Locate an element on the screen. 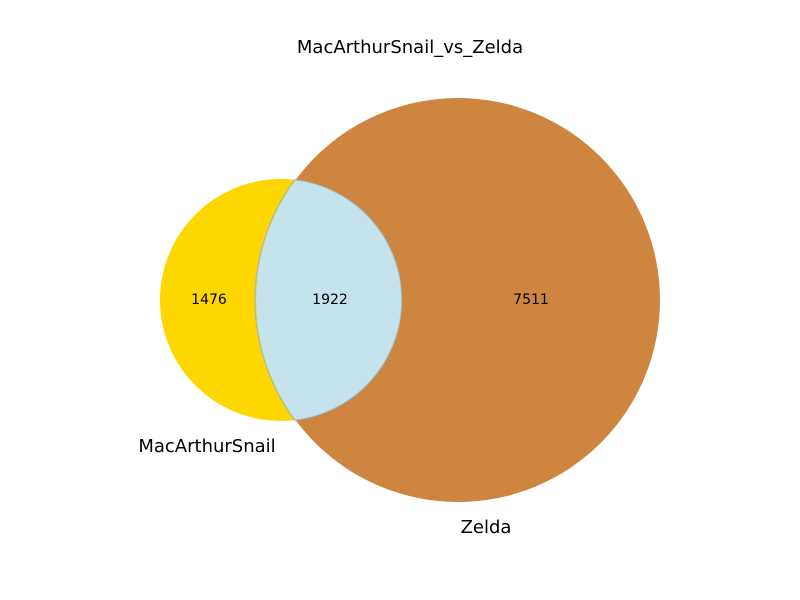 The image size is (800, 600). diagram-title: MacArthurSnail_vs_Zelda is located at coordinates (410, 47).